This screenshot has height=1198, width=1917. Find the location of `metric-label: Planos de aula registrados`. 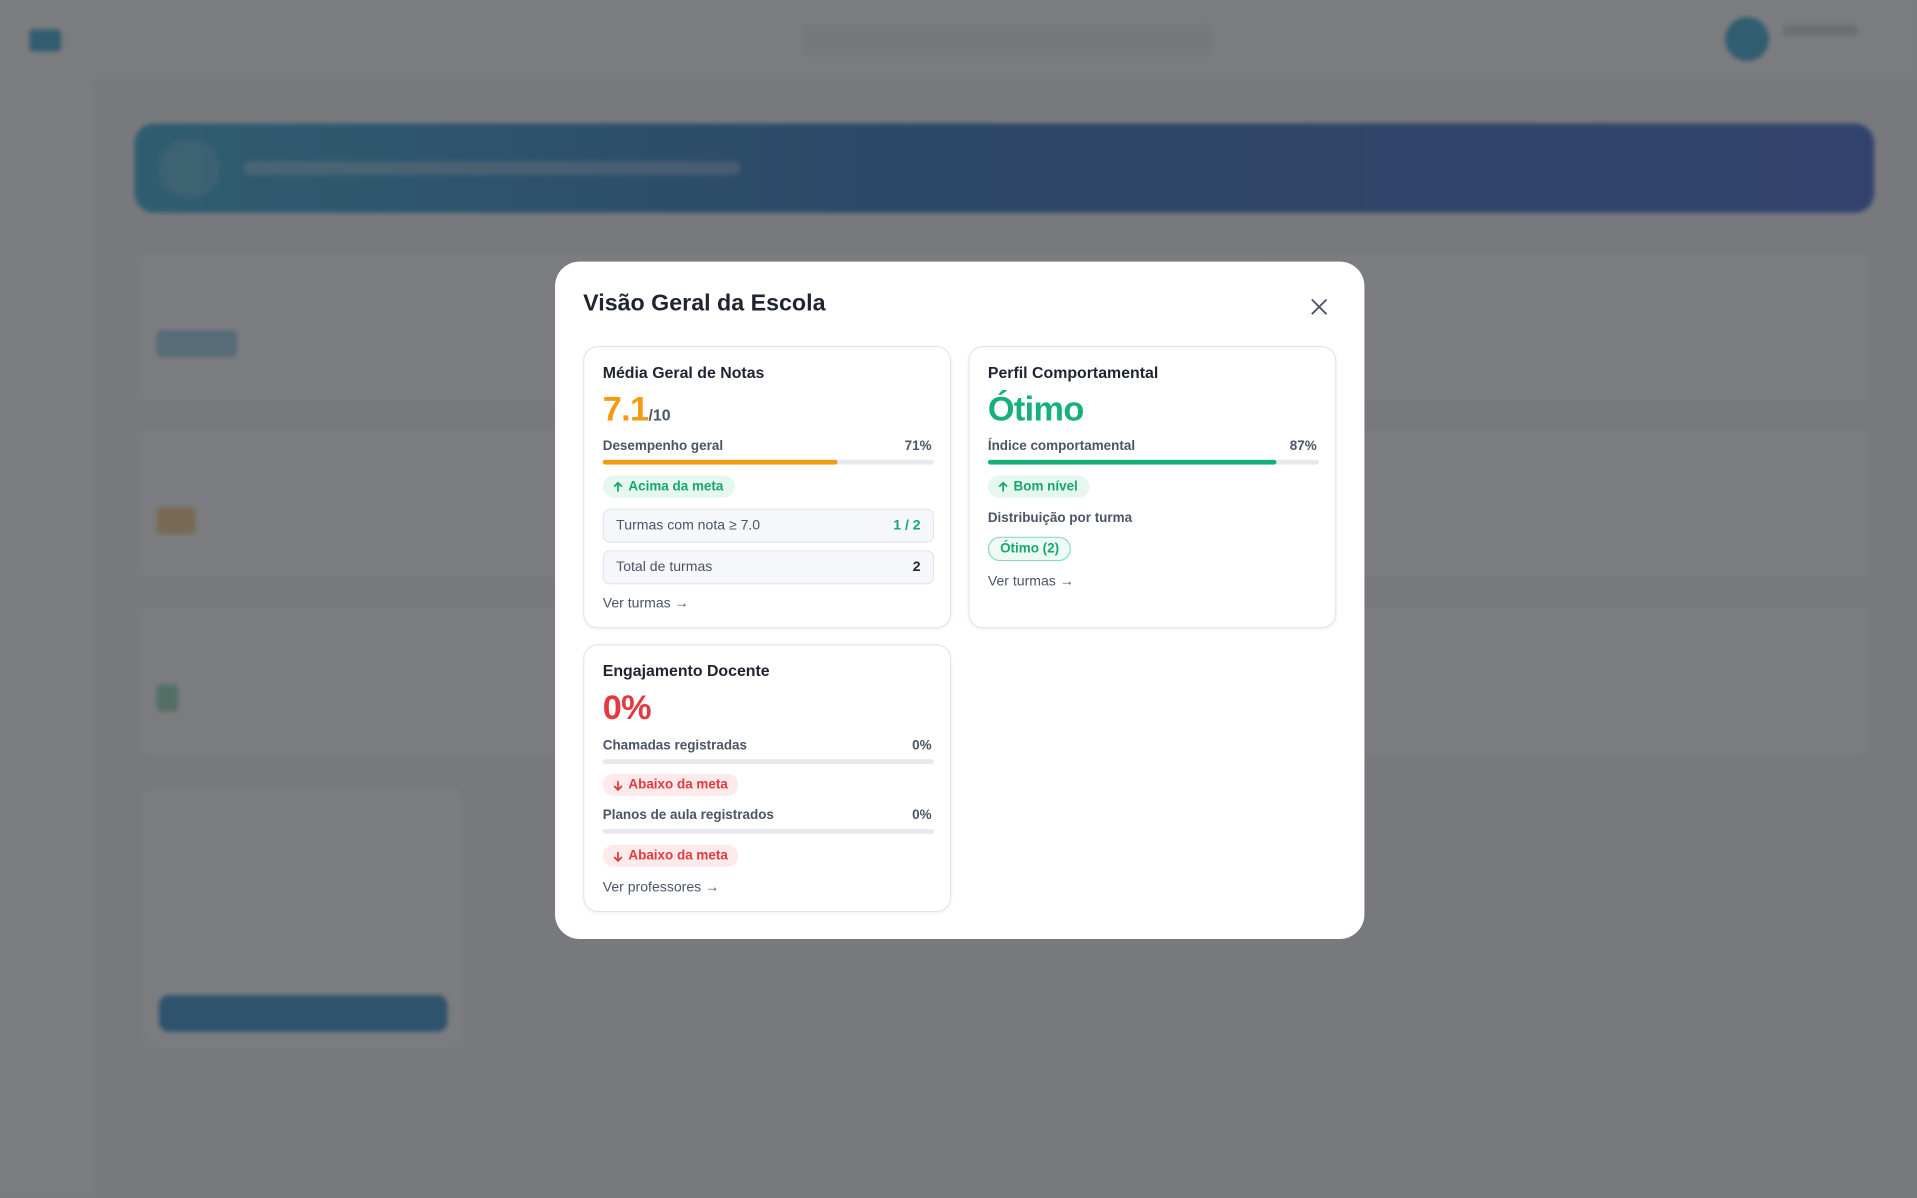

metric-label: Planos de aula registrados is located at coordinates (688, 815).